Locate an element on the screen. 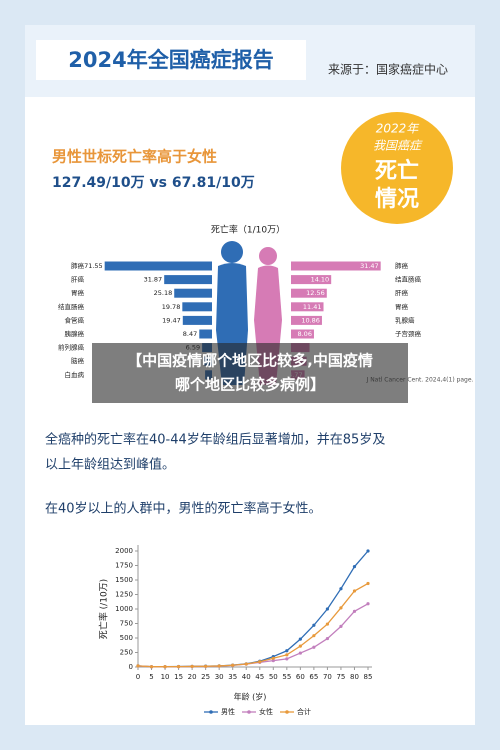  overlay-text: 【中国疫情哪个地区比较多,中国疫情 is located at coordinates (250, 361).